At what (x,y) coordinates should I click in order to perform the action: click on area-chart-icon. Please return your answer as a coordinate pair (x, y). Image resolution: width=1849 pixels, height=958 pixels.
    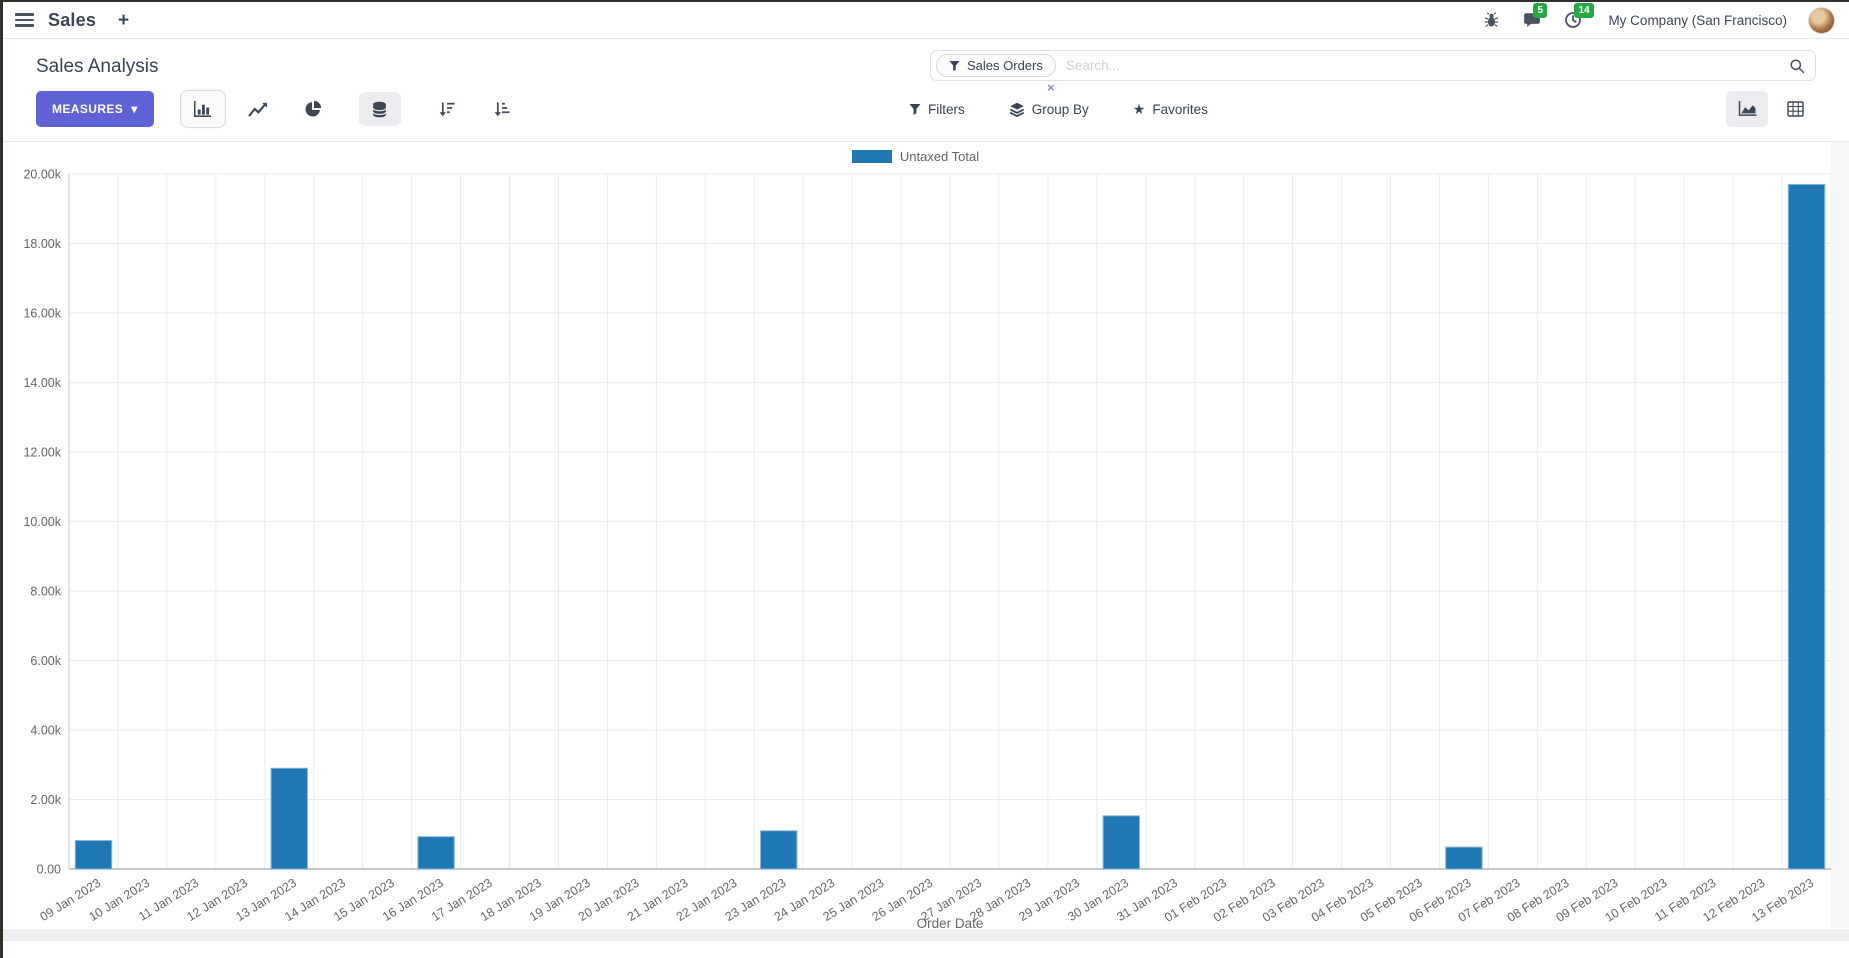
    Looking at the image, I should click on (1747, 108).